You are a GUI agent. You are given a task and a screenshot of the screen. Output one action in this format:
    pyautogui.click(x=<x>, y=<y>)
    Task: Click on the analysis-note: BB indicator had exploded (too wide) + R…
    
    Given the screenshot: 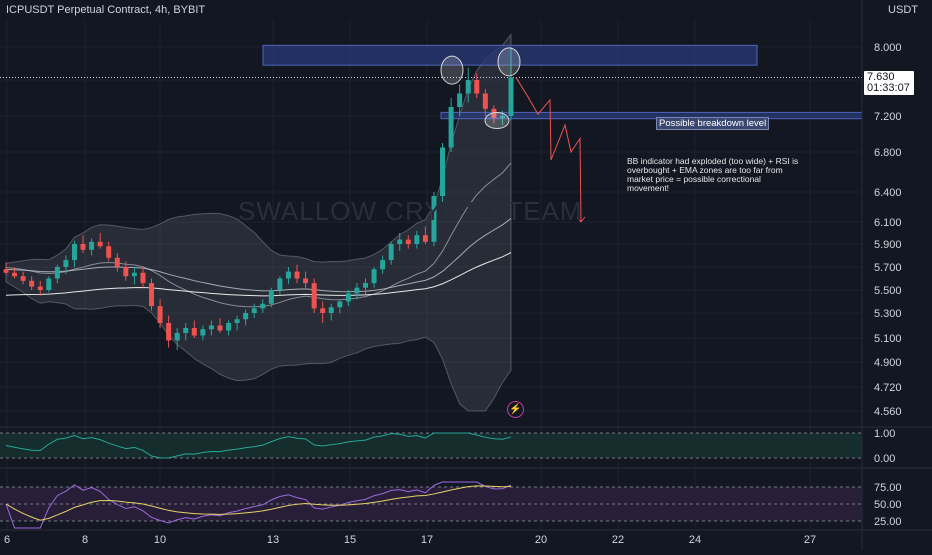 What is the action you would take?
    pyautogui.click(x=713, y=174)
    